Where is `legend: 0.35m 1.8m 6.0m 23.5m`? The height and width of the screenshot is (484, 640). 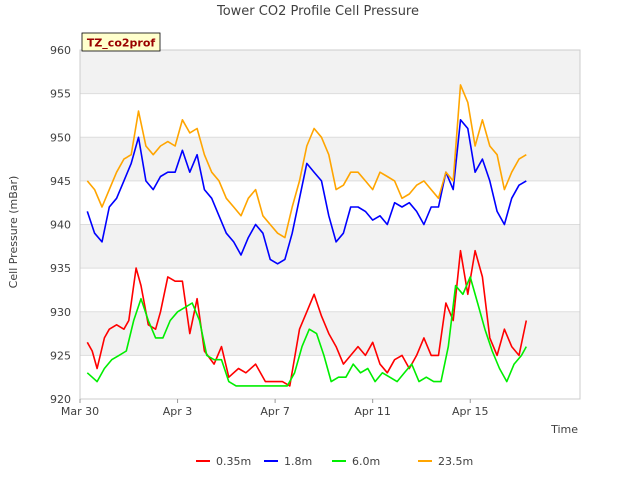 legend: 0.35m 1.8m 6.0m 23.5m is located at coordinates (334, 461).